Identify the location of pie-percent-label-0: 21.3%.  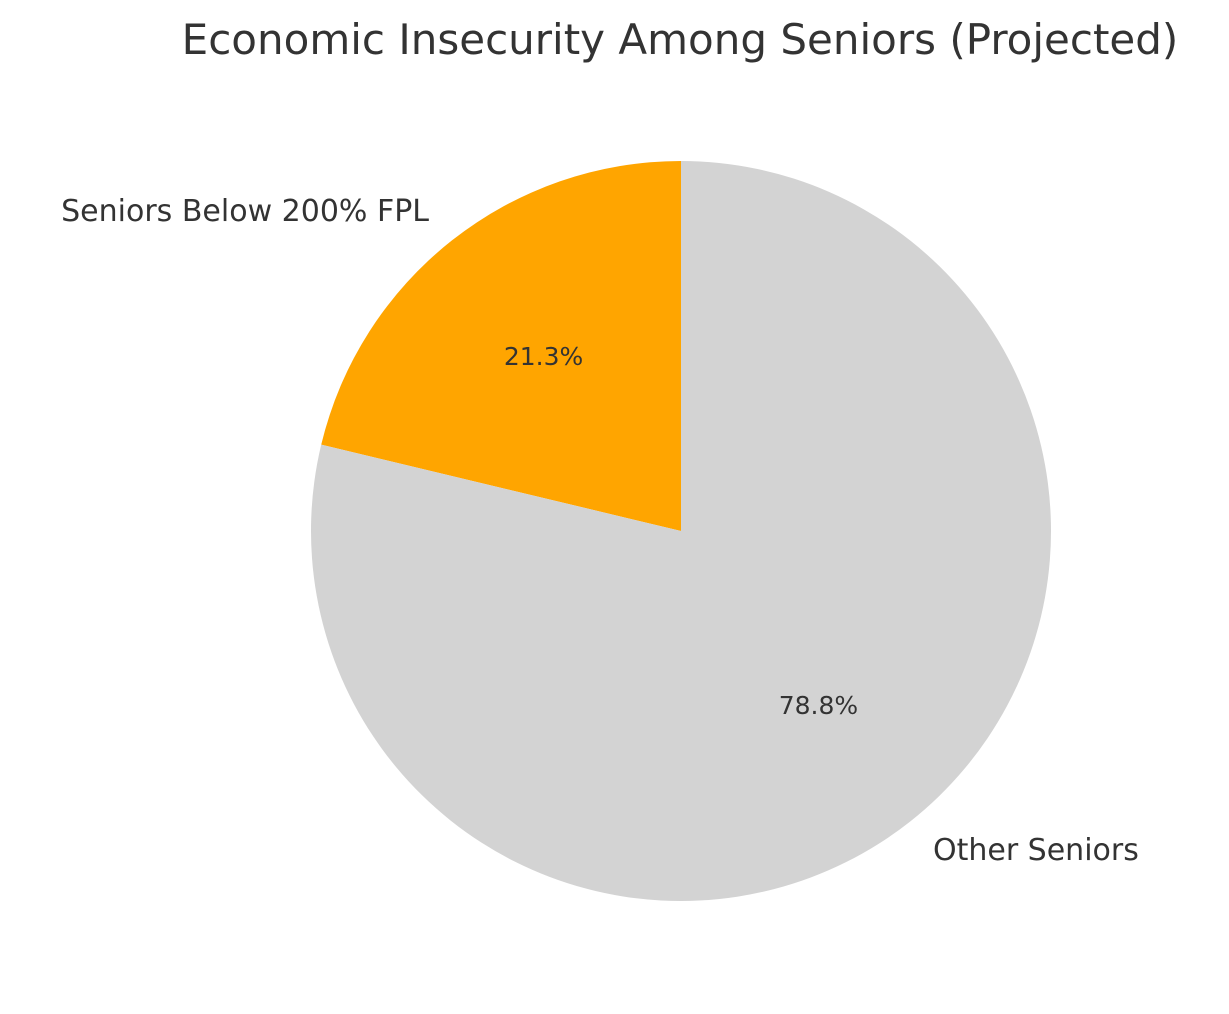
(543, 356).